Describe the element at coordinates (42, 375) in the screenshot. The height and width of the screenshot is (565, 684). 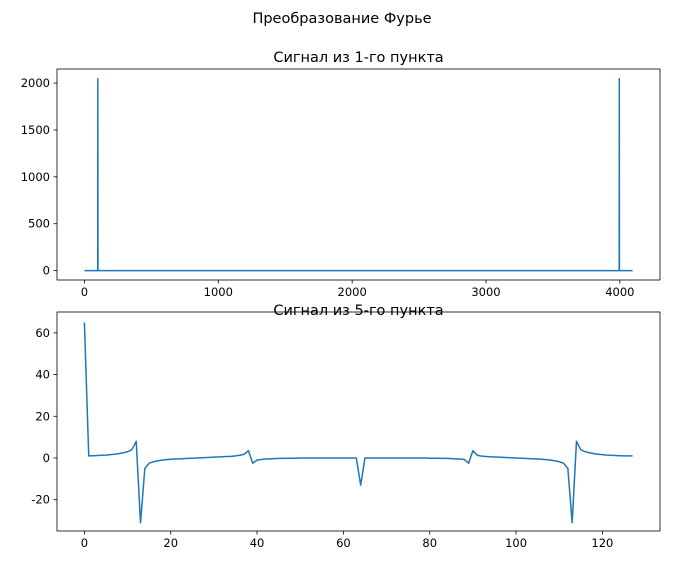
I see `y-tick-label: 40` at that location.